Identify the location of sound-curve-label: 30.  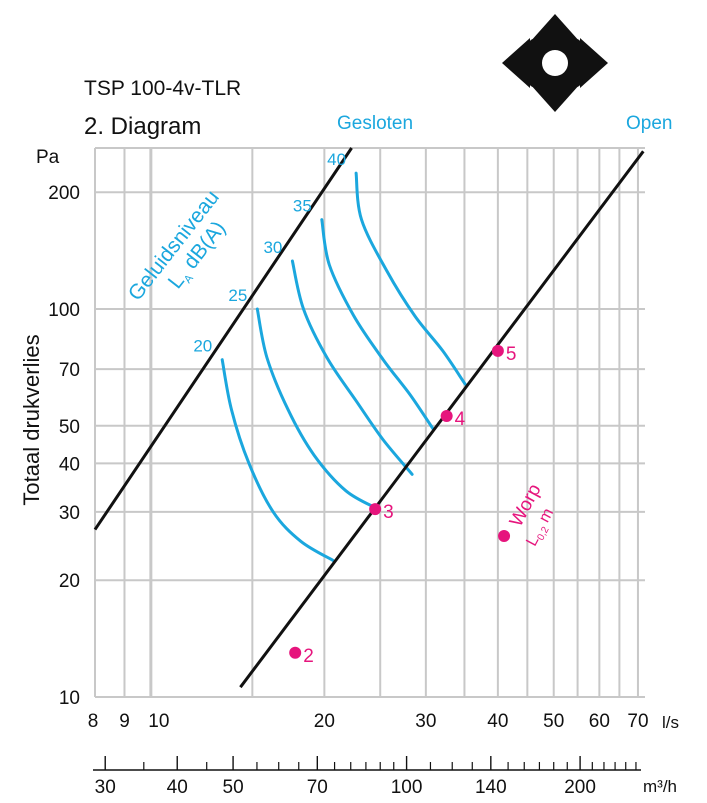
(272, 247).